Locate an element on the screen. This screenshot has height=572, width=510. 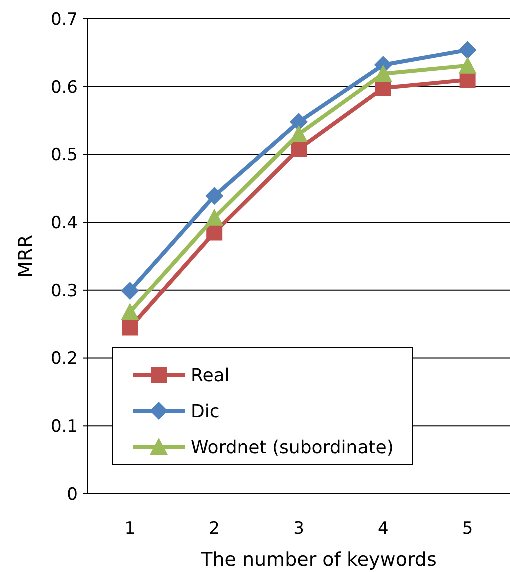
y-tick-label: 0.6 is located at coordinates (64, 88).